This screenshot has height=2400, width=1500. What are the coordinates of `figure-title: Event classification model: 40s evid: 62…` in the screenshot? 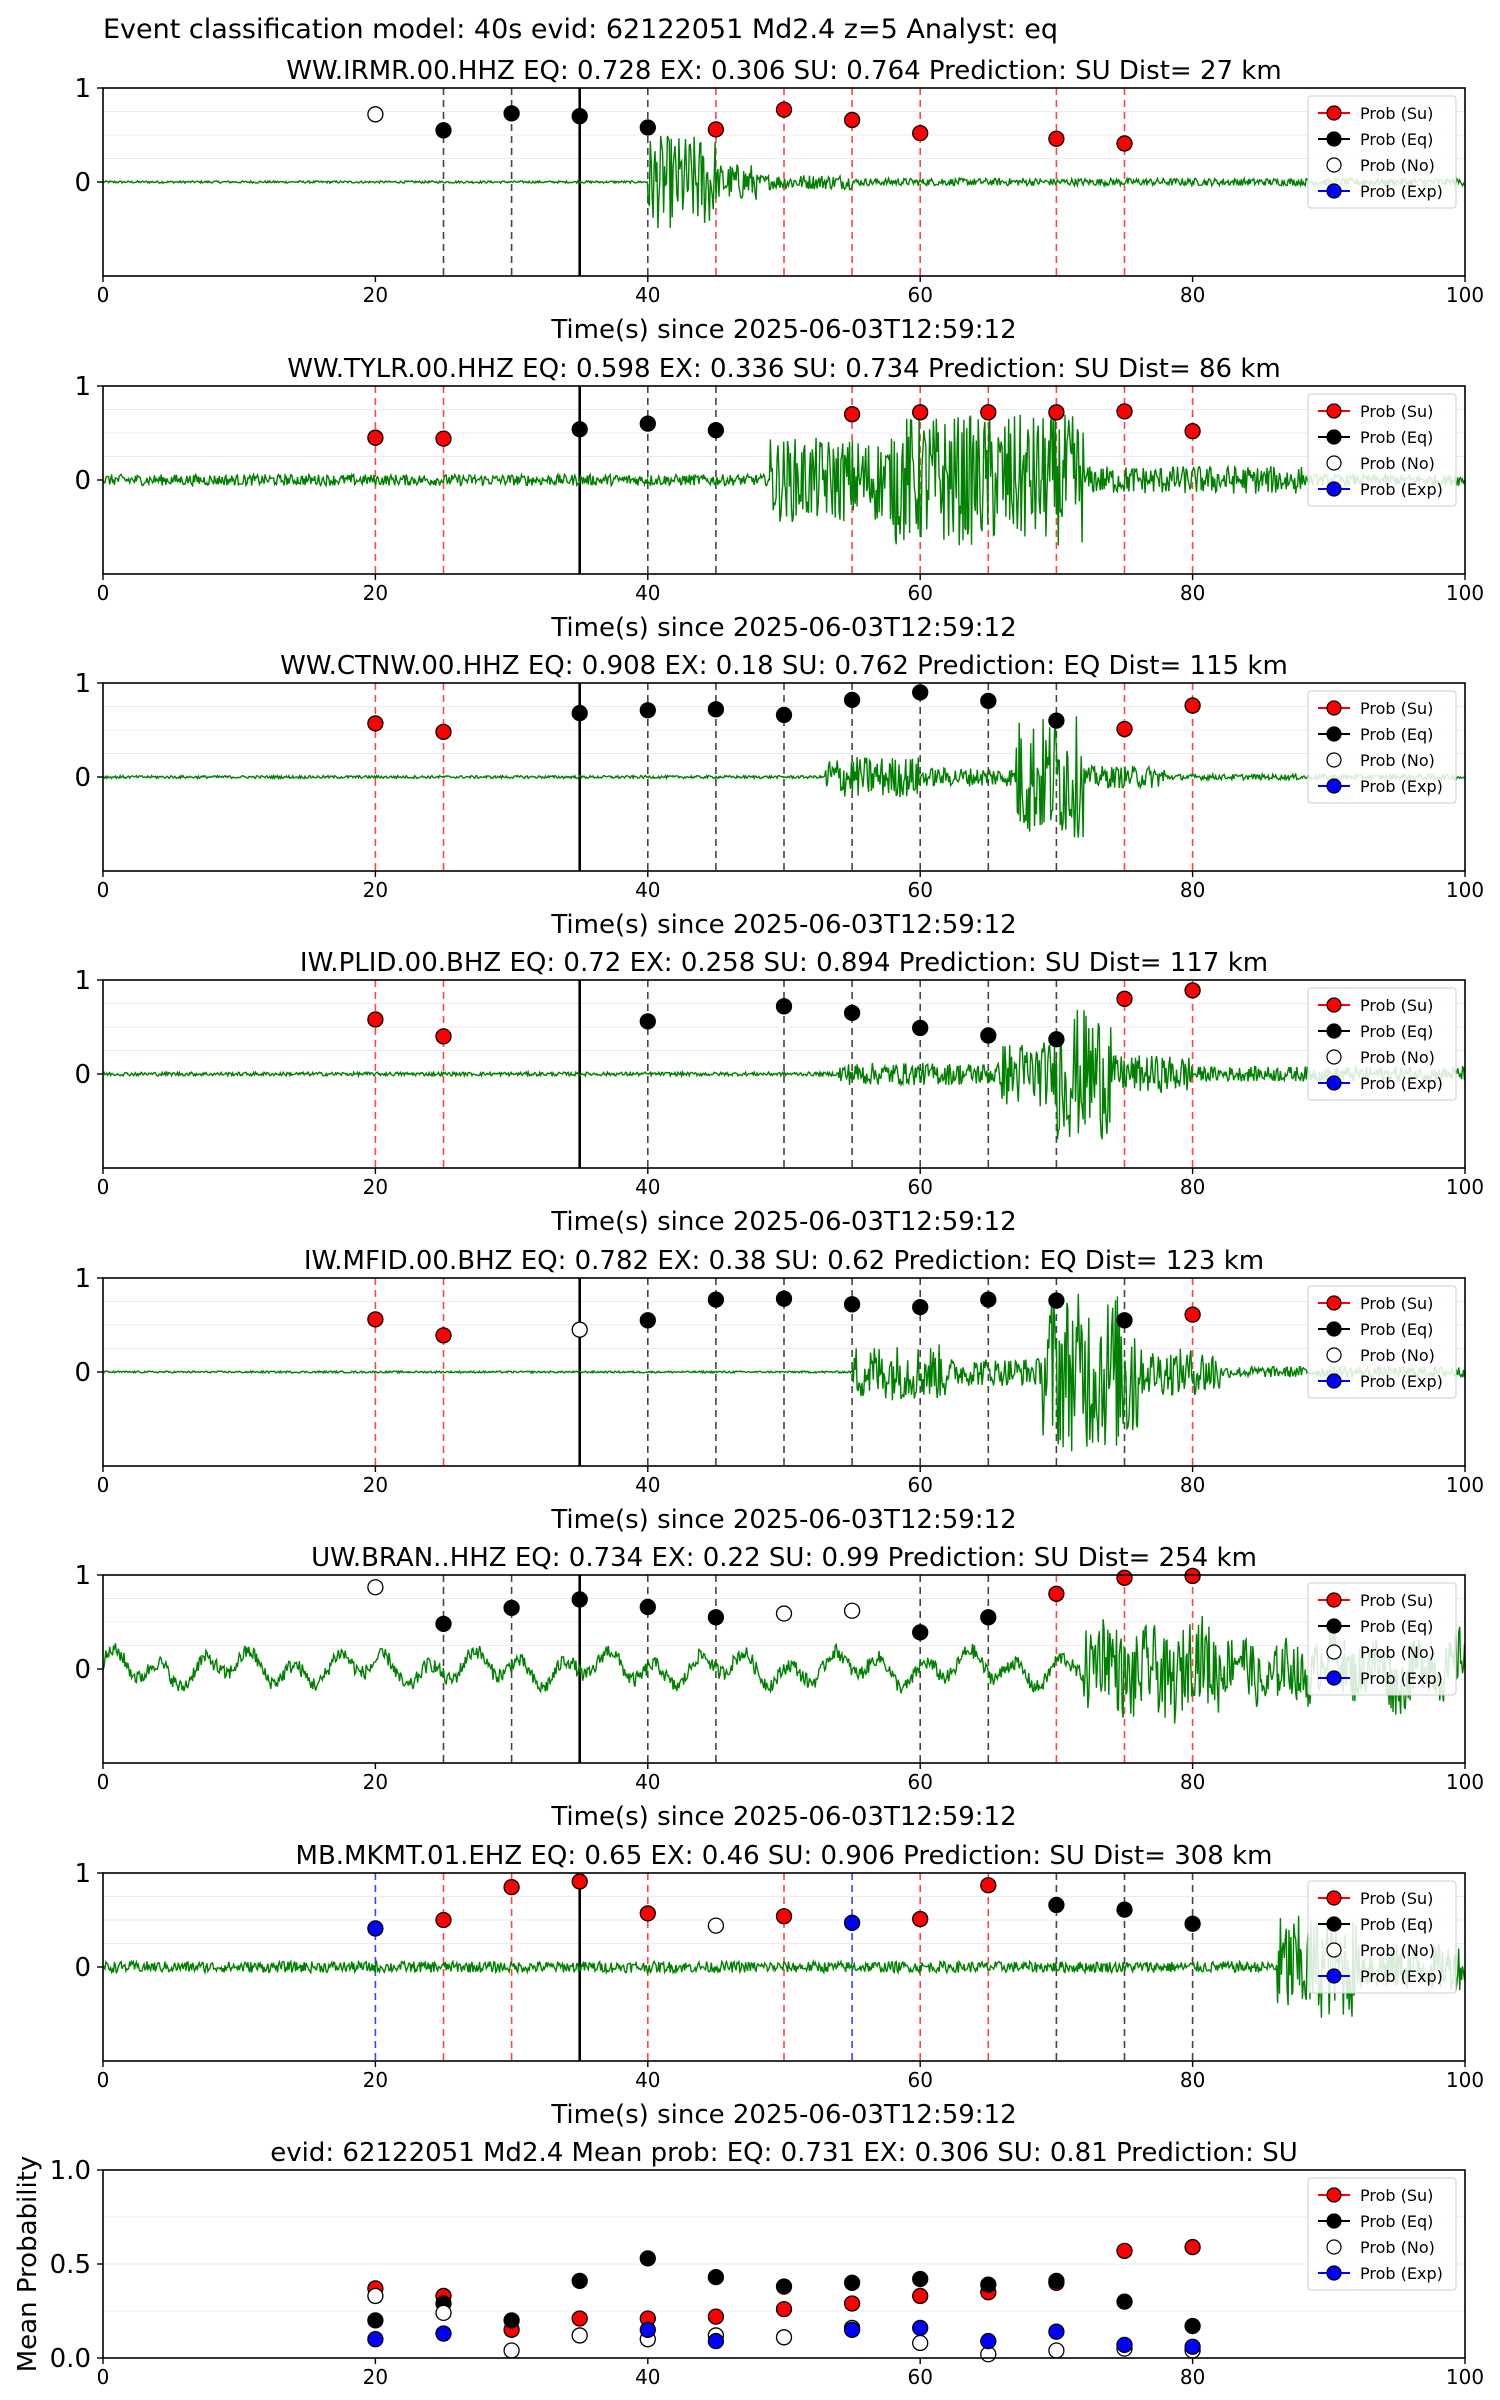 It's located at (580, 29).